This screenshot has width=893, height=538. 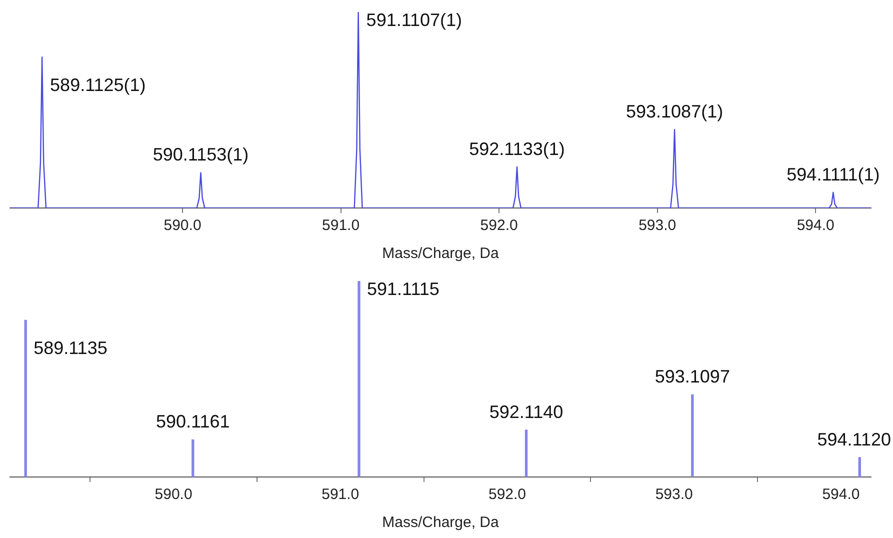 I want to click on annotation: 594.1111(1), so click(x=833, y=174).